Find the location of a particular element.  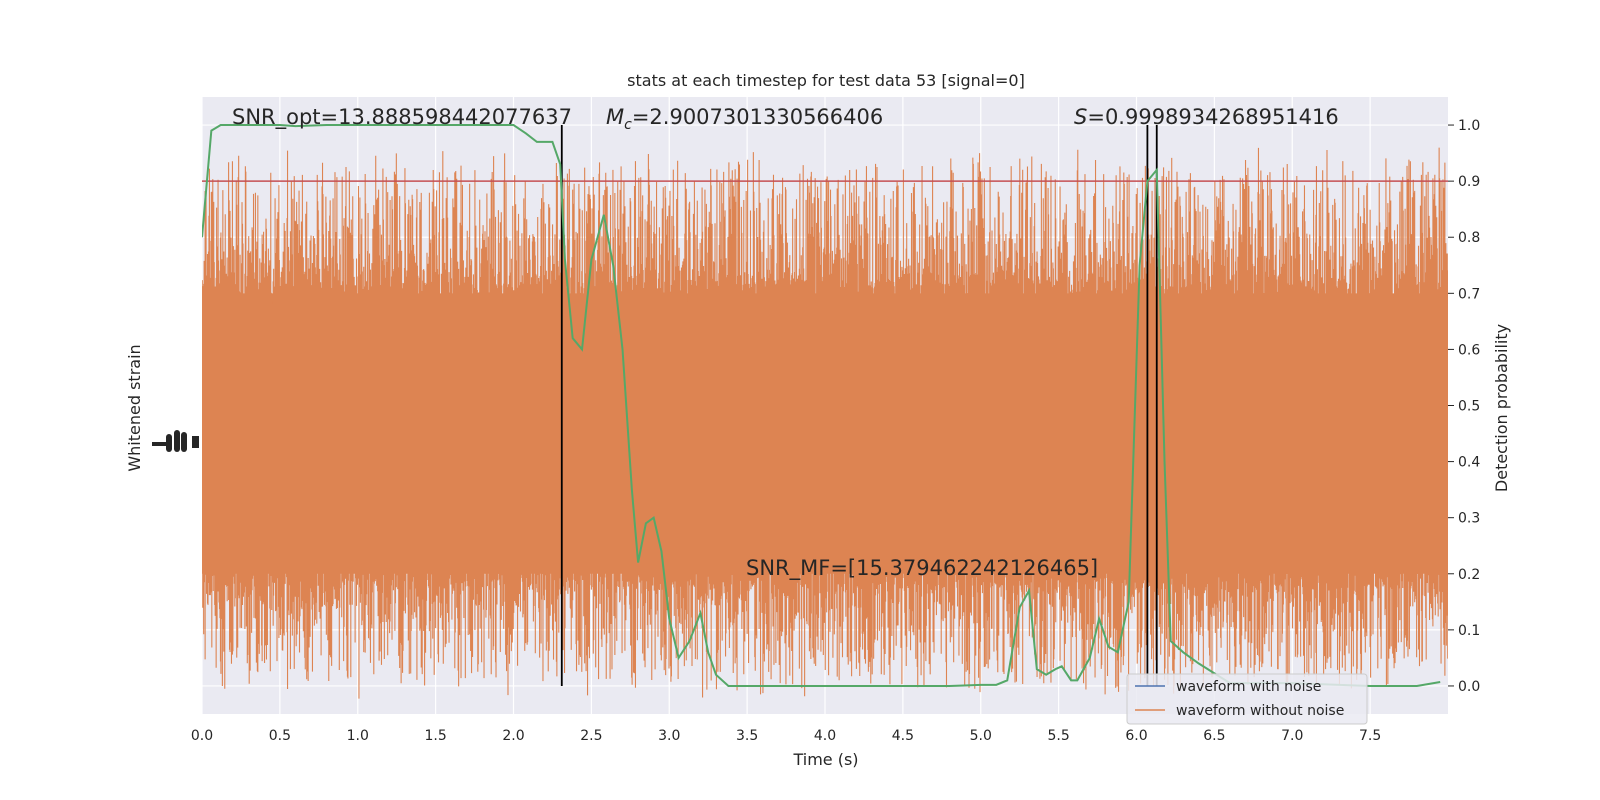

s-annotation: S=0.9998934268951416 is located at coordinates (1206, 117).